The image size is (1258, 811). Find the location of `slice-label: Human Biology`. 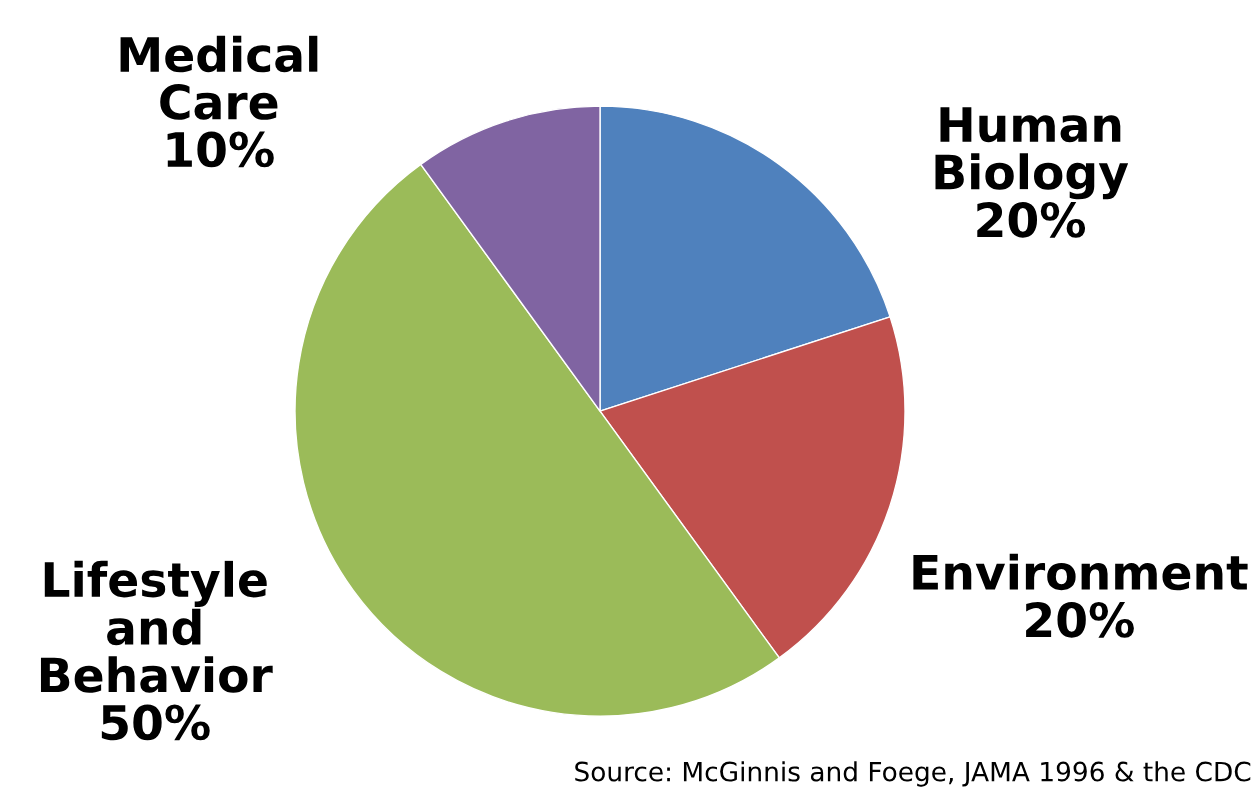

slice-label: Human Biology is located at coordinates (1032, 153).